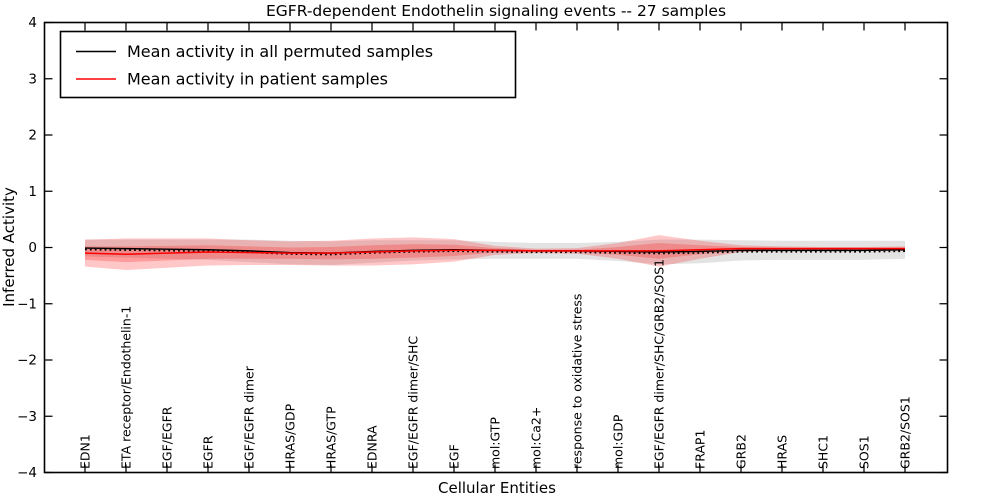  I want to click on x-tick-label: mol:GDP, so click(618, 441).